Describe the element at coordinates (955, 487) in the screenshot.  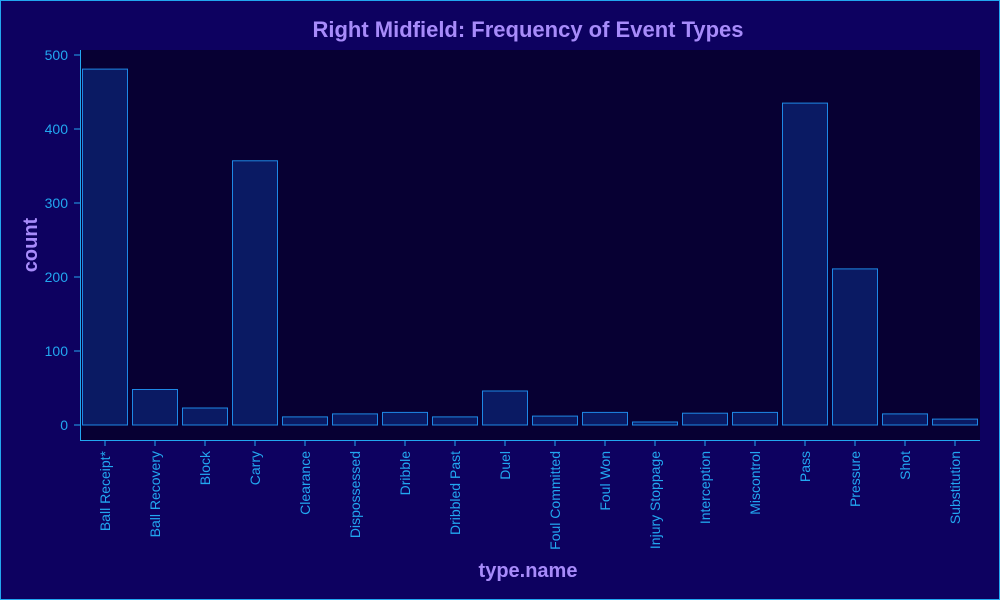
I see `x-tick-label: Substitution` at that location.